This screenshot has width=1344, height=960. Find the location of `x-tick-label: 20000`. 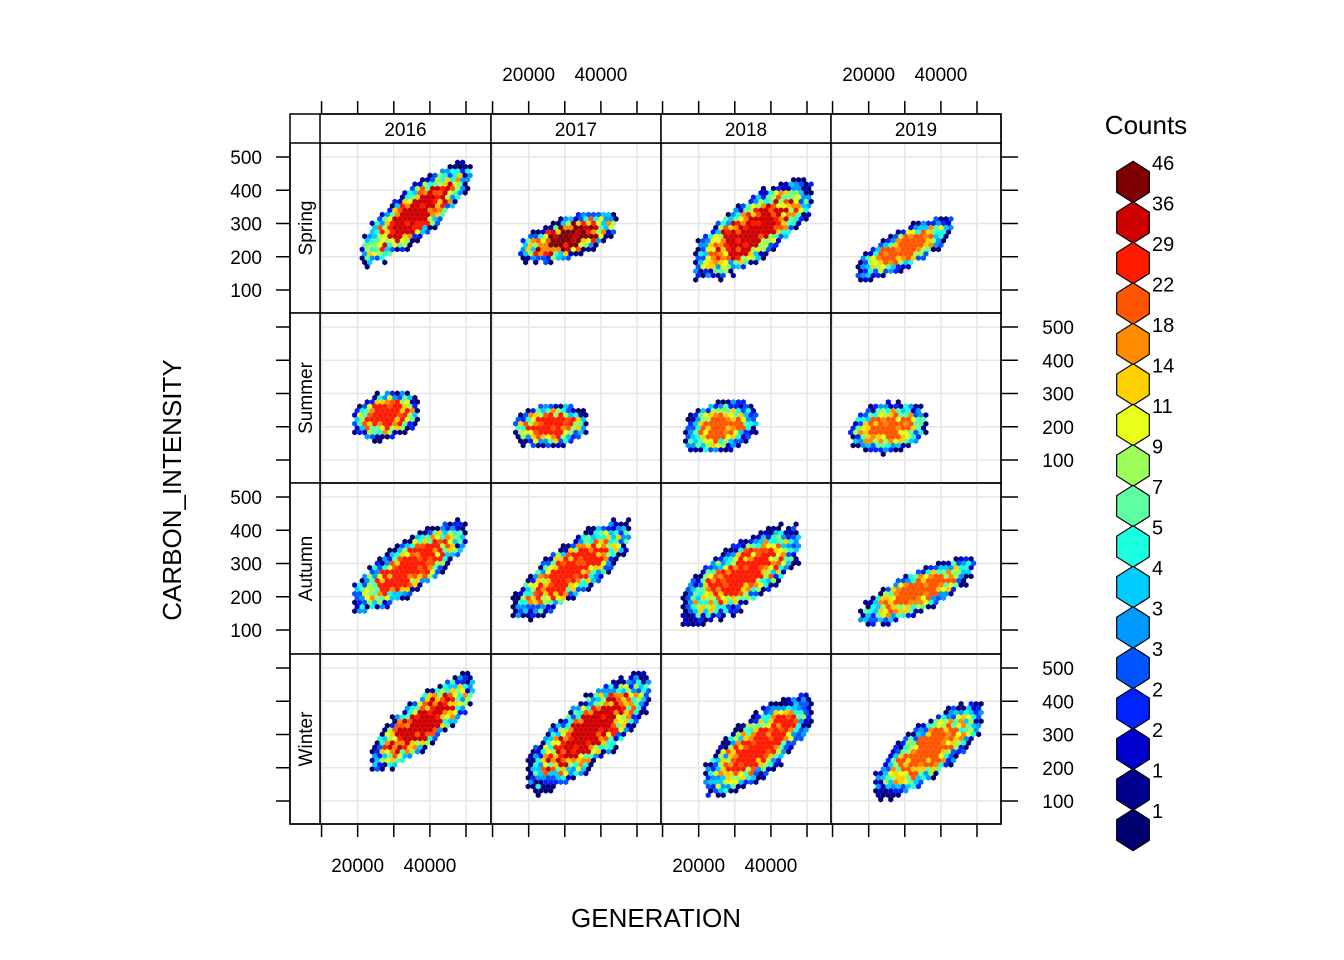

x-tick-label: 20000 is located at coordinates (868, 75).